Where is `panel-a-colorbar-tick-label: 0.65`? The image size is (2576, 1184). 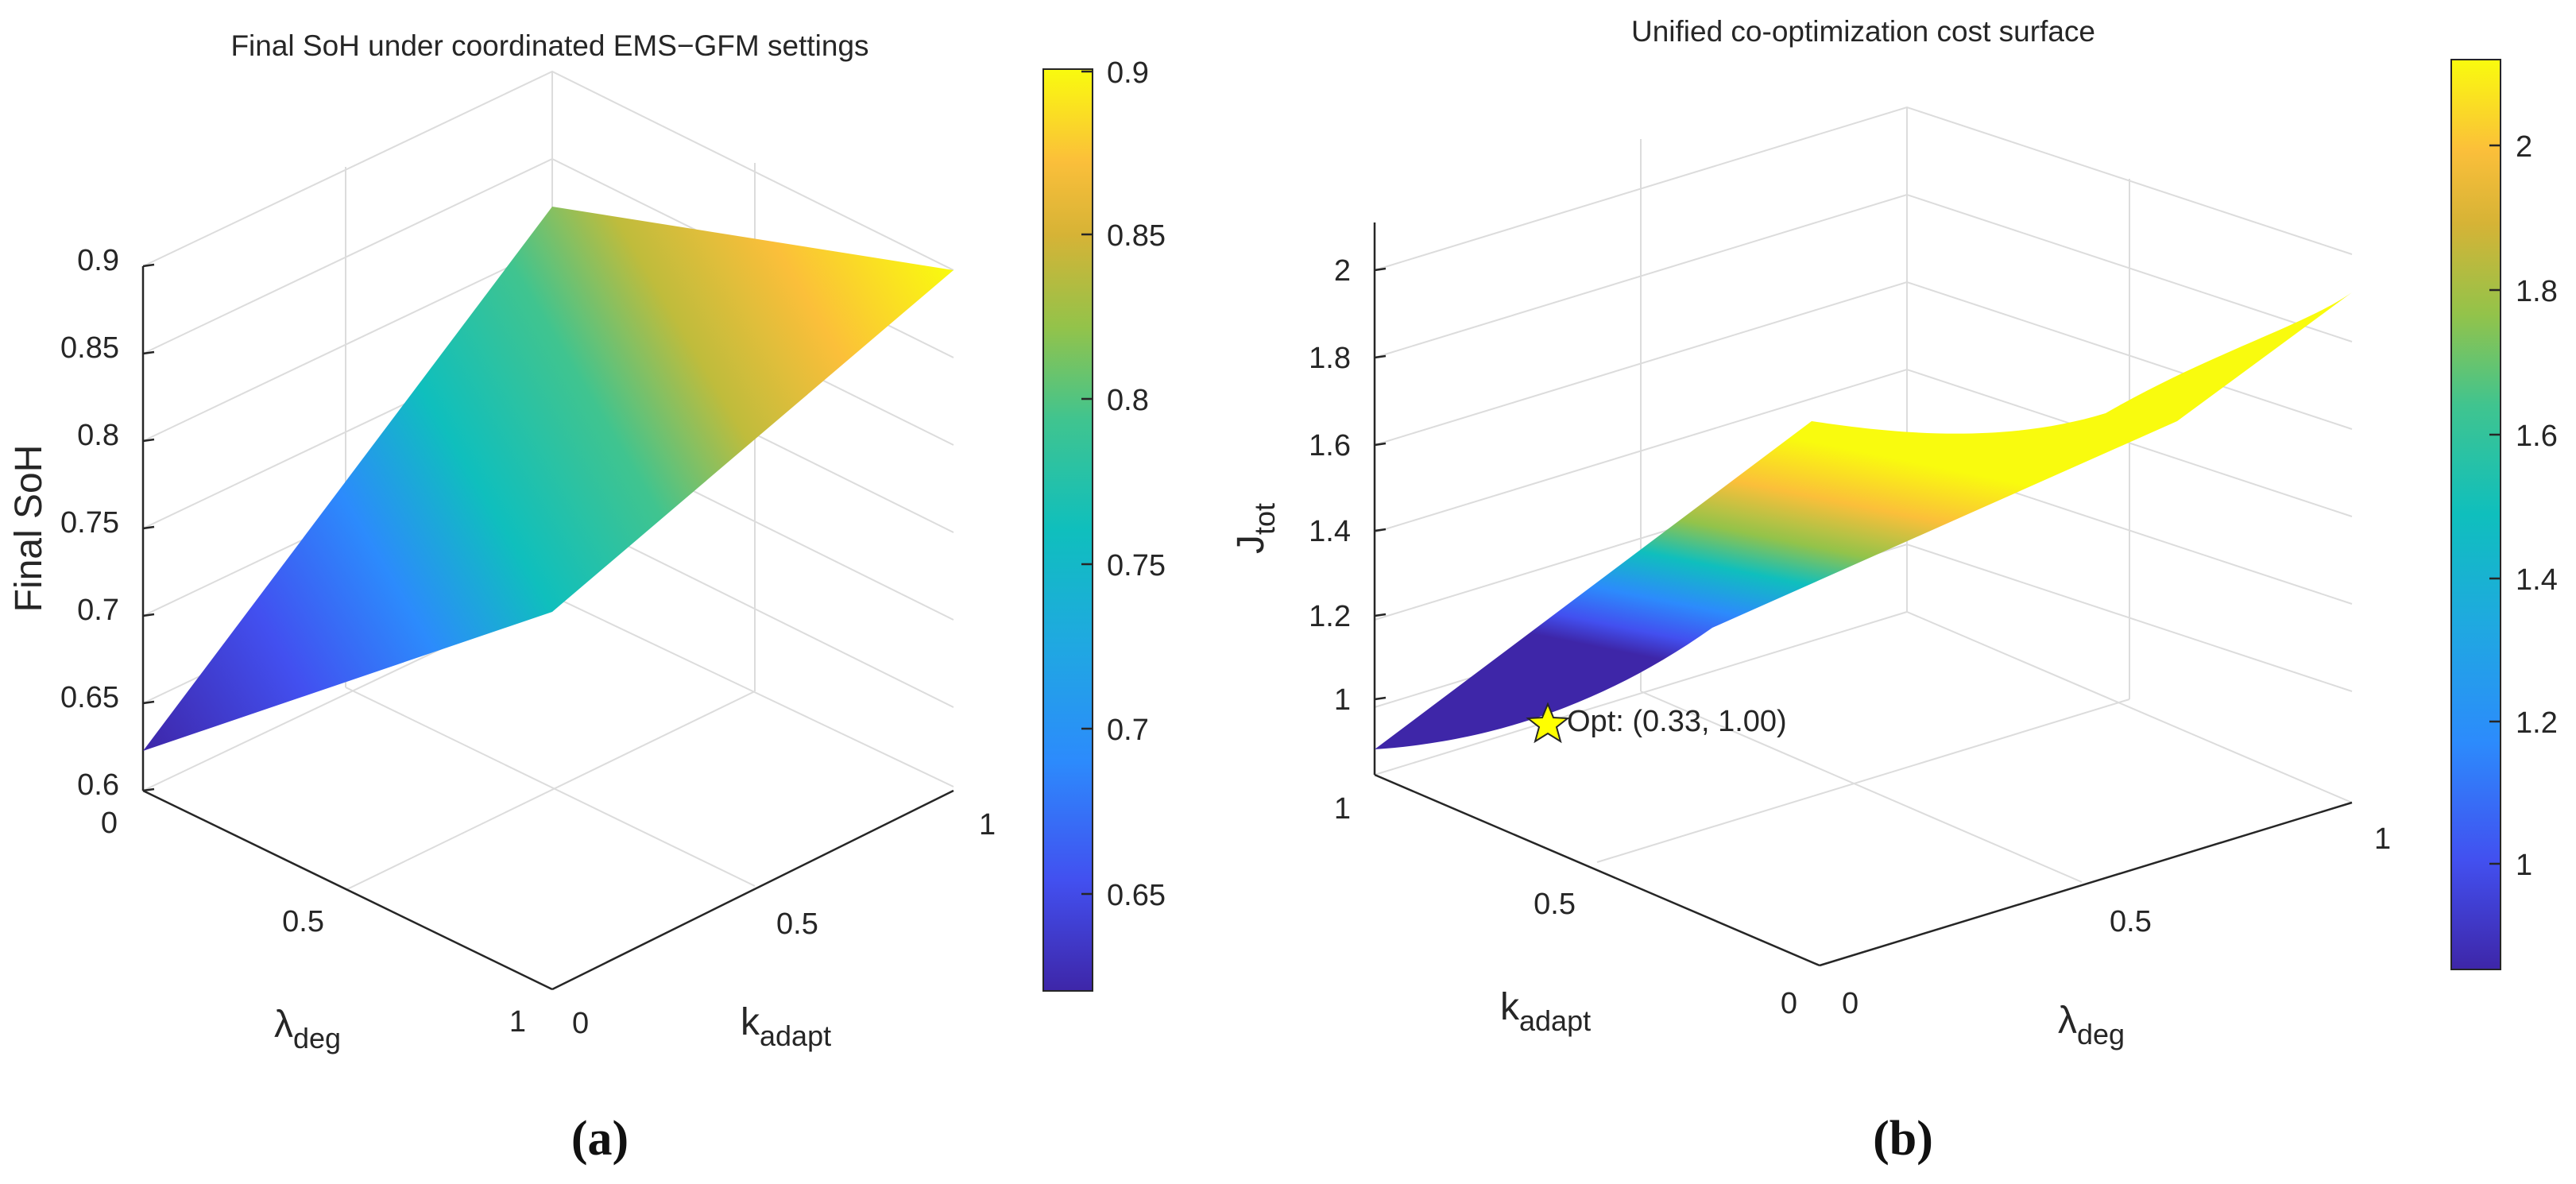 panel-a-colorbar-tick-label: 0.65 is located at coordinates (1136, 895).